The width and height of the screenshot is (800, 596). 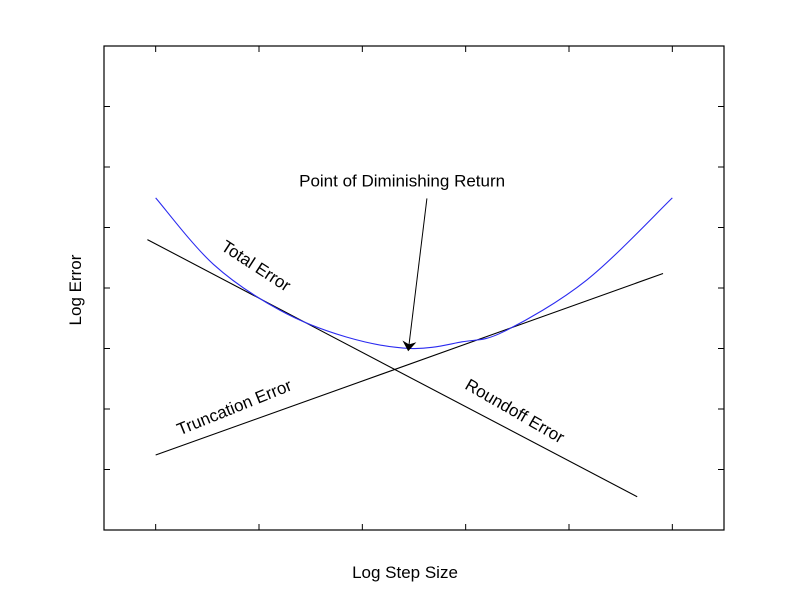 I want to click on truncation-error-label: Truncation Error, so click(x=234, y=408).